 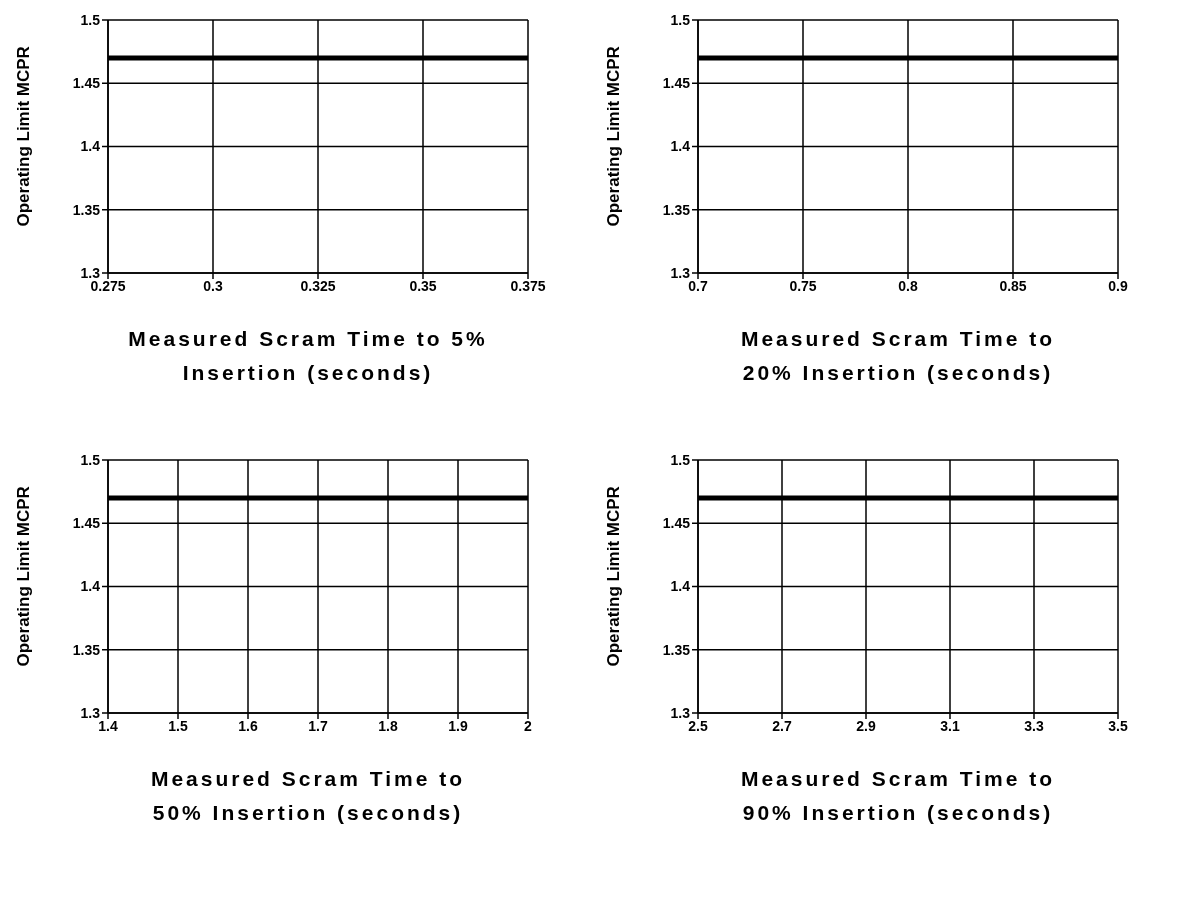 What do you see at coordinates (528, 285) in the screenshot?
I see `x-tick-label: 0.375` at bounding box center [528, 285].